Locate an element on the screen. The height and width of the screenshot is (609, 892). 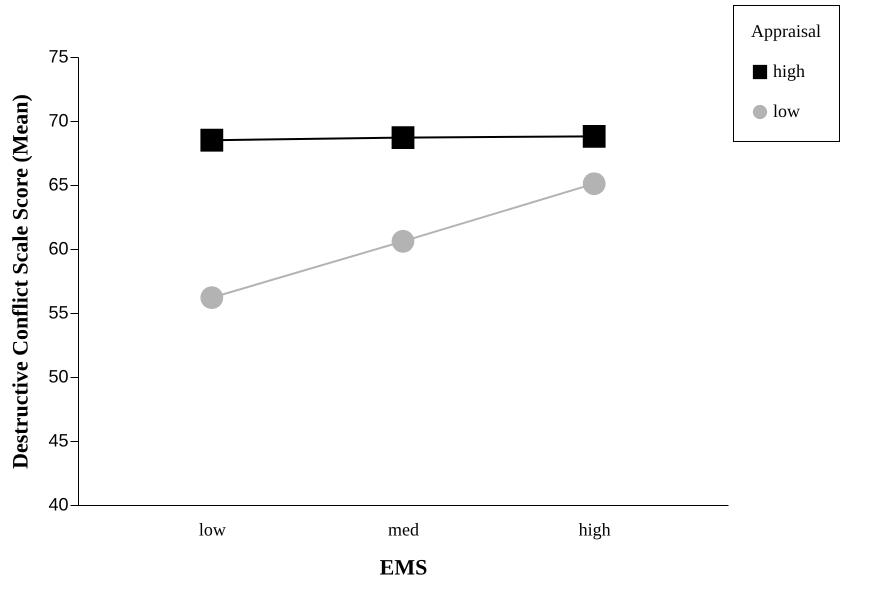
y-tick-label: 60 is located at coordinates (58, 248).